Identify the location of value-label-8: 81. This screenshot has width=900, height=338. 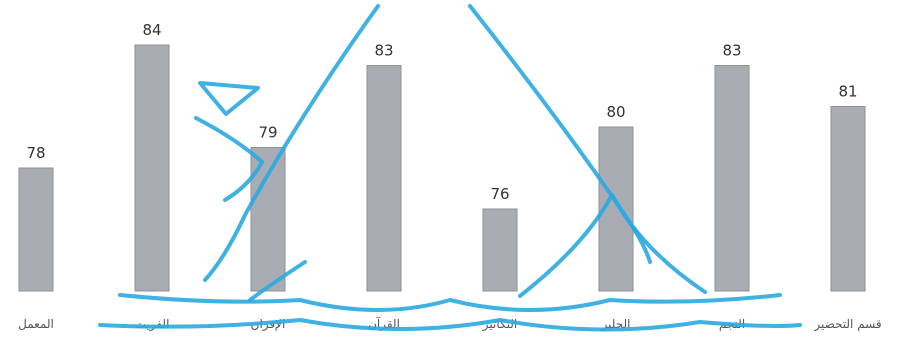
(847, 92).